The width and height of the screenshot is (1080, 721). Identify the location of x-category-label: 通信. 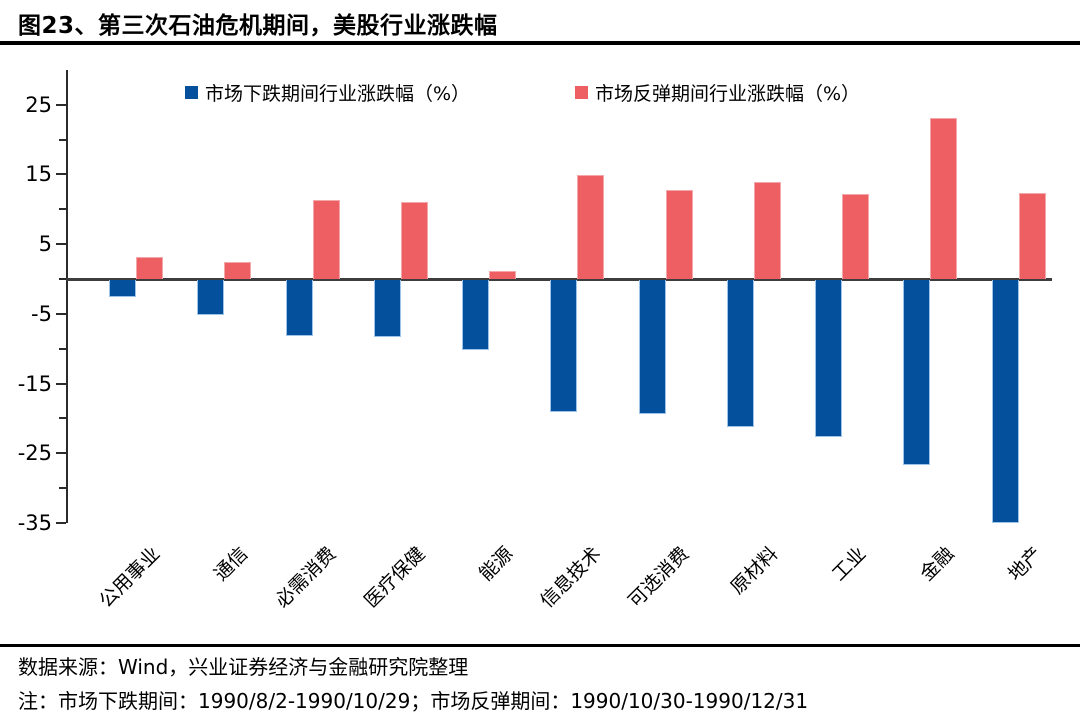
(231, 564).